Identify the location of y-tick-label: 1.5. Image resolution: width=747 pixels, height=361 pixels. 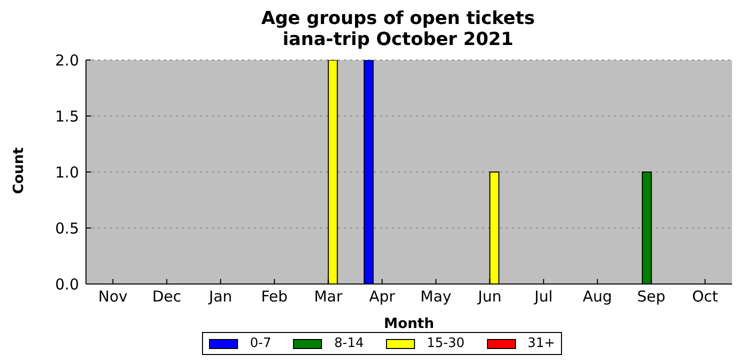
(67, 116).